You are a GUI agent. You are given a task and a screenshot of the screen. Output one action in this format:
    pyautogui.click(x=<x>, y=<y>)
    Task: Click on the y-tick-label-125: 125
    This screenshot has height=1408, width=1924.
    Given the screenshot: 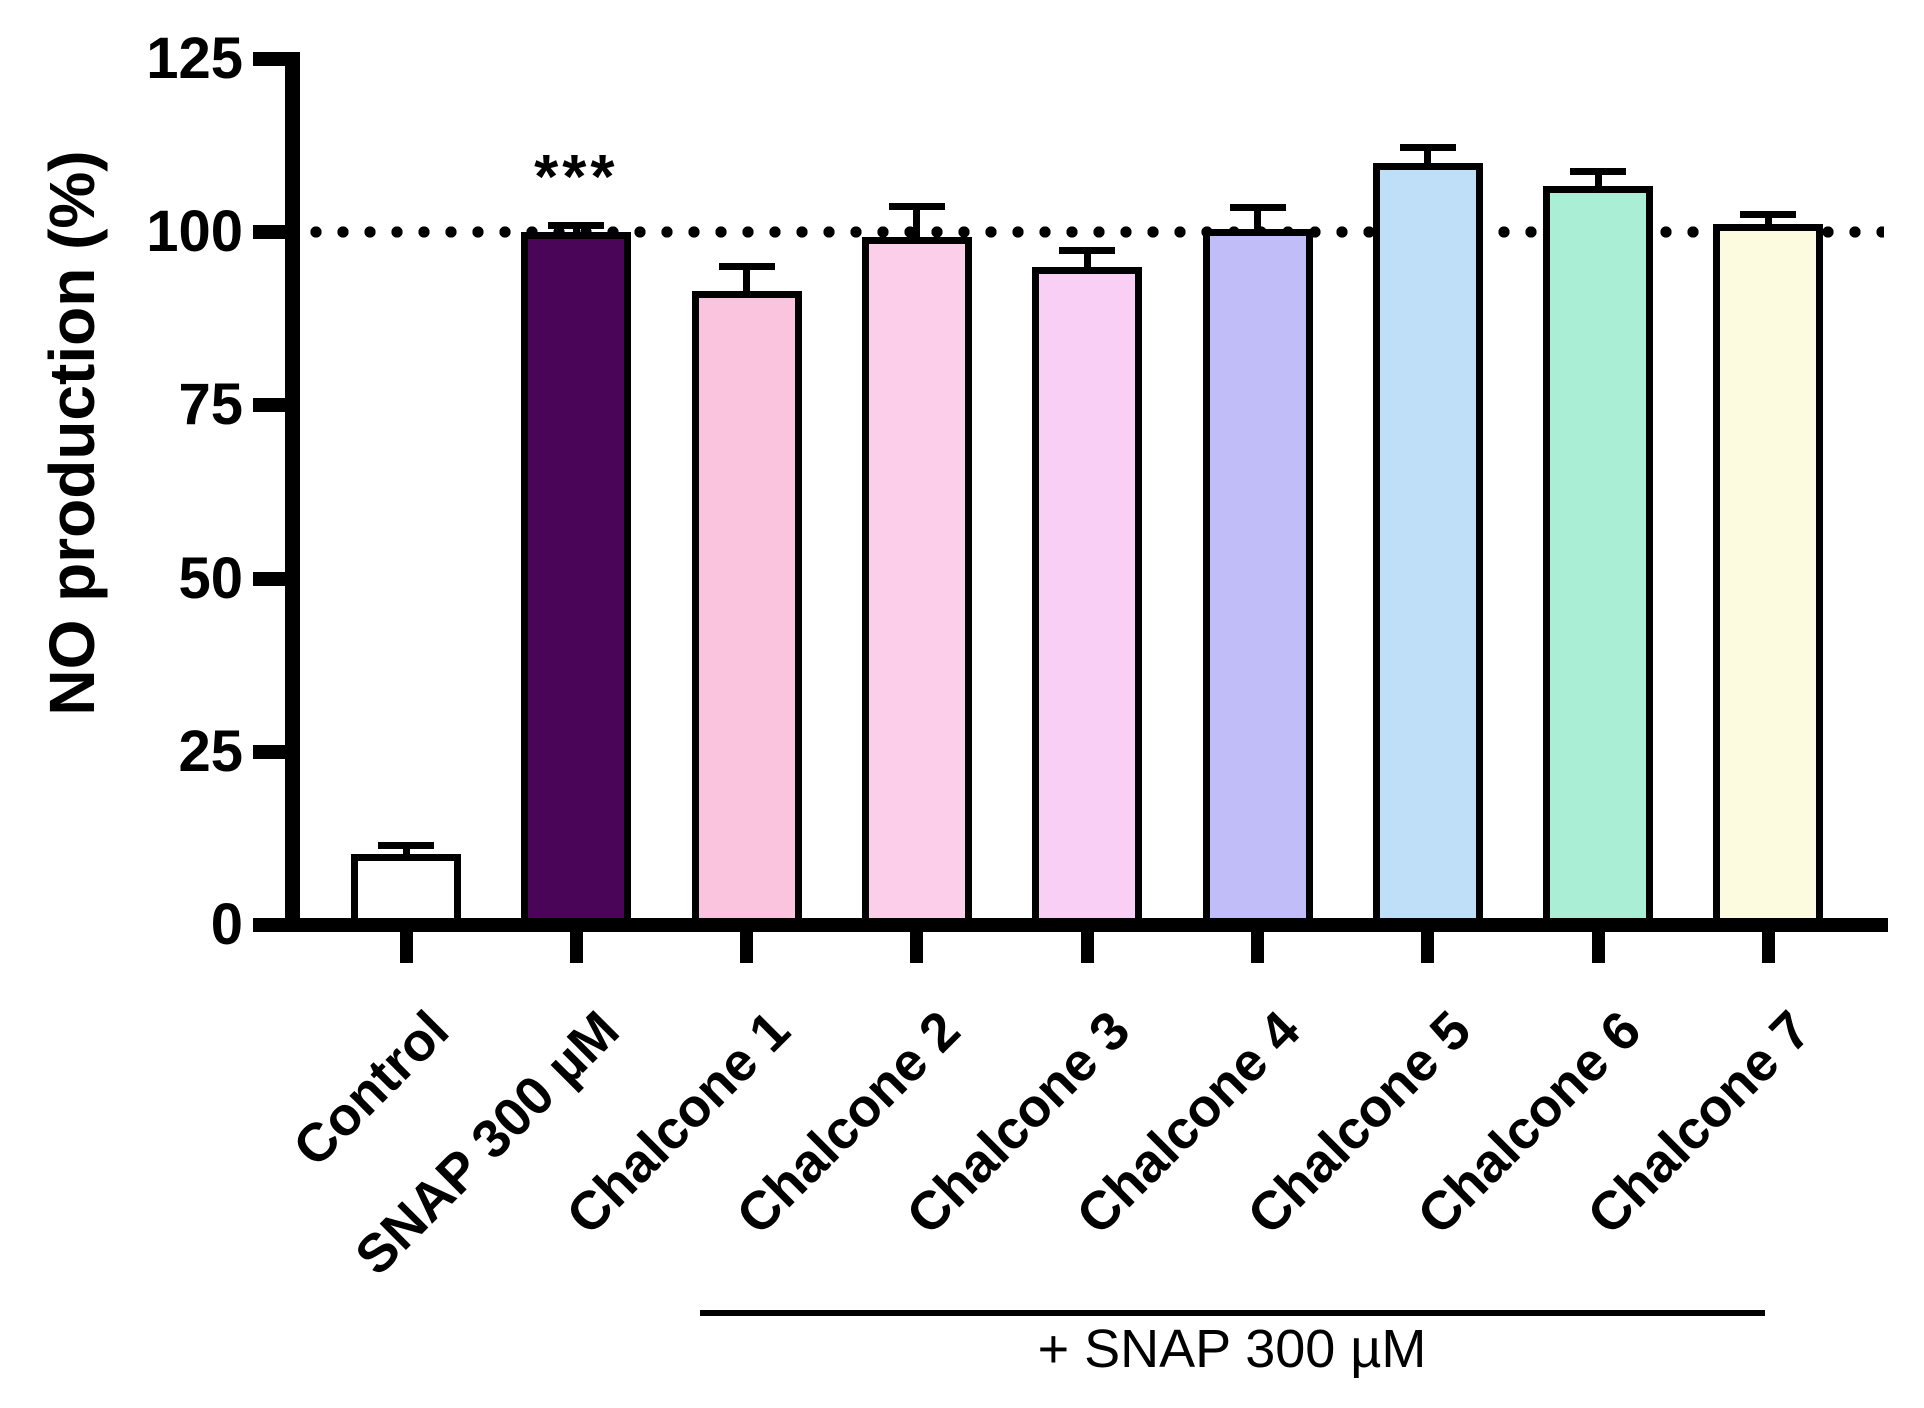 What is the action you would take?
    pyautogui.click(x=194, y=58)
    